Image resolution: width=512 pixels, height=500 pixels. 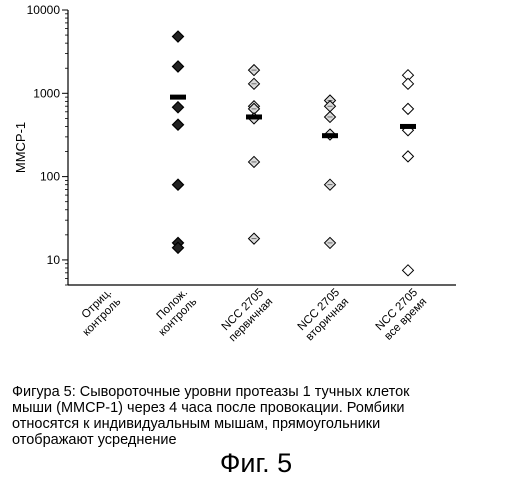 I want to click on x-tick-label: Отриц.контроль, so click(x=97, y=313).